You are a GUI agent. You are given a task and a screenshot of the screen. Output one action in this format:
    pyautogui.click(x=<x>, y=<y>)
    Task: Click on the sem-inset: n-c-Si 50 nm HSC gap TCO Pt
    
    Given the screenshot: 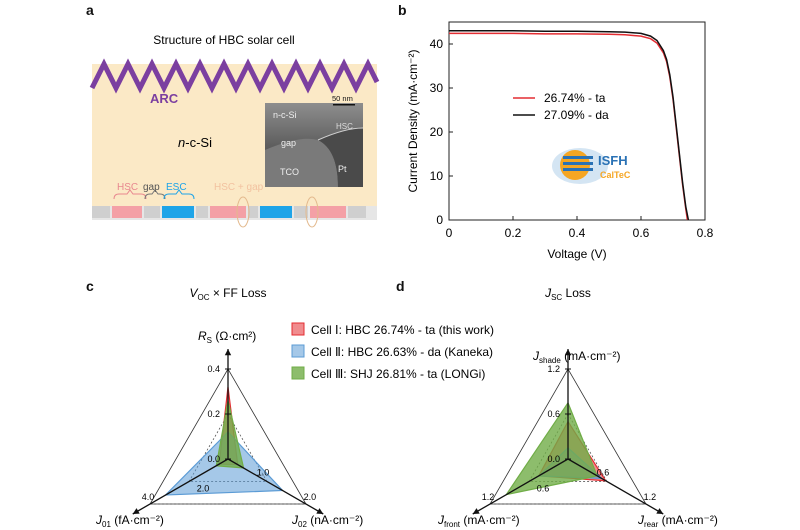 What is the action you would take?
    pyautogui.click(x=314, y=140)
    